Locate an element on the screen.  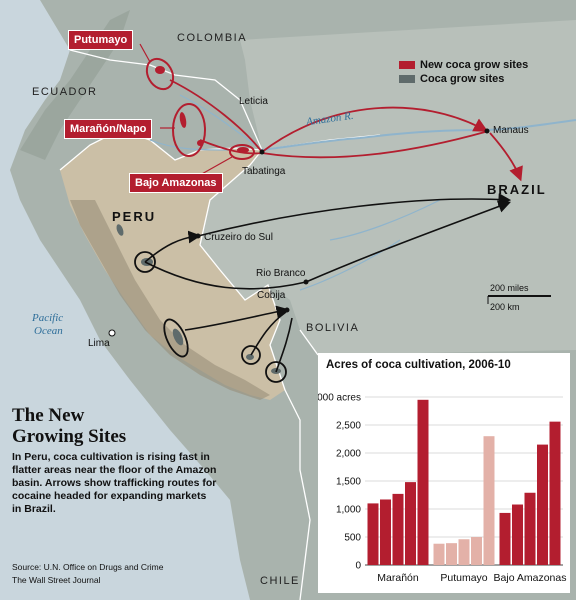
amazon-river is located at coordinates (418, 135).